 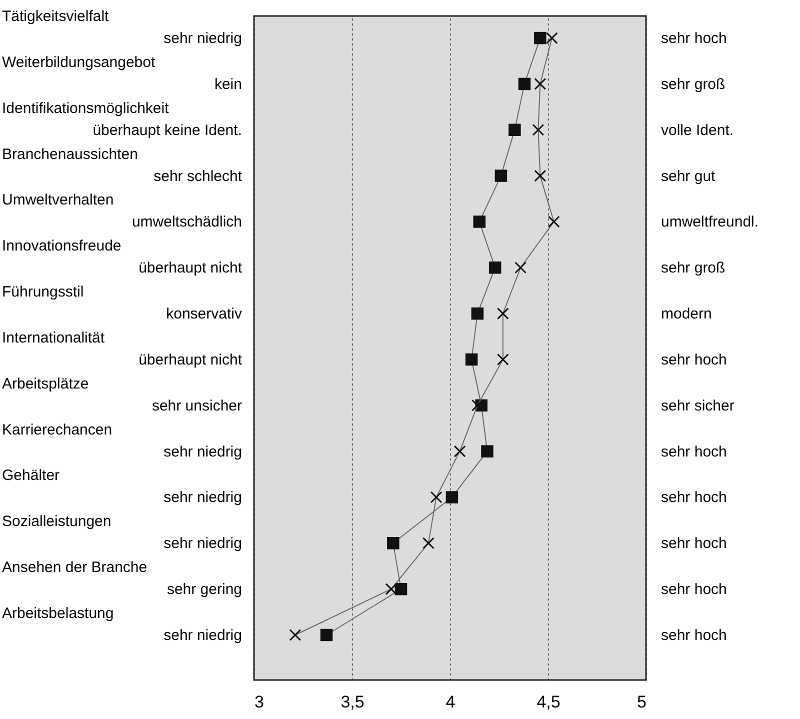 What do you see at coordinates (548, 702) in the screenshot?
I see `x-tick-label: 4,5` at bounding box center [548, 702].